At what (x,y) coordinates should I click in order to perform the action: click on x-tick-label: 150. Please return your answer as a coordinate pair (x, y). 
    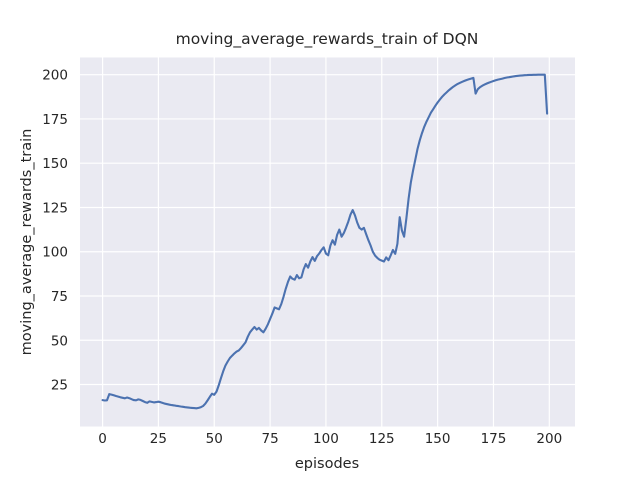
    Looking at the image, I should click on (438, 439).